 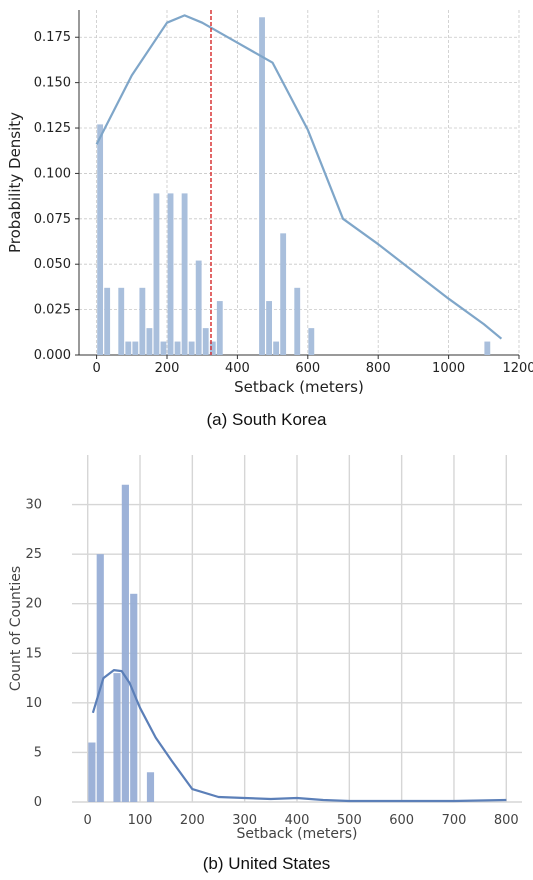 I want to click on y-tick-label: 0.100, so click(x=52, y=173).